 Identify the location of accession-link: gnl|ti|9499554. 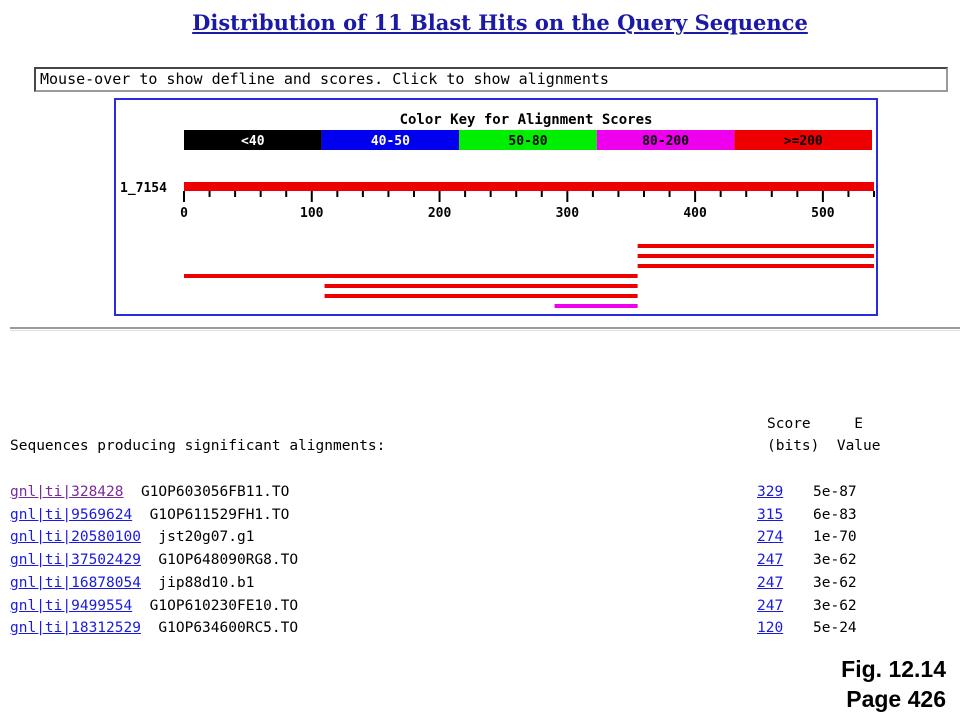
(71, 605).